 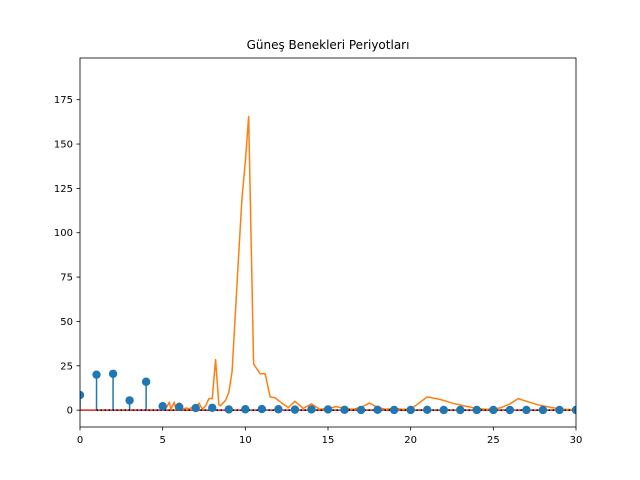 I want to click on y-tick-label: 0, so click(x=70, y=411).